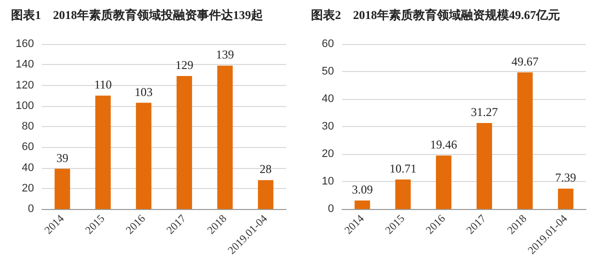 Image resolution: width=600 pixels, height=279 pixels. Describe the element at coordinates (25, 106) in the screenshot. I see `y-tick-label: 100` at that location.